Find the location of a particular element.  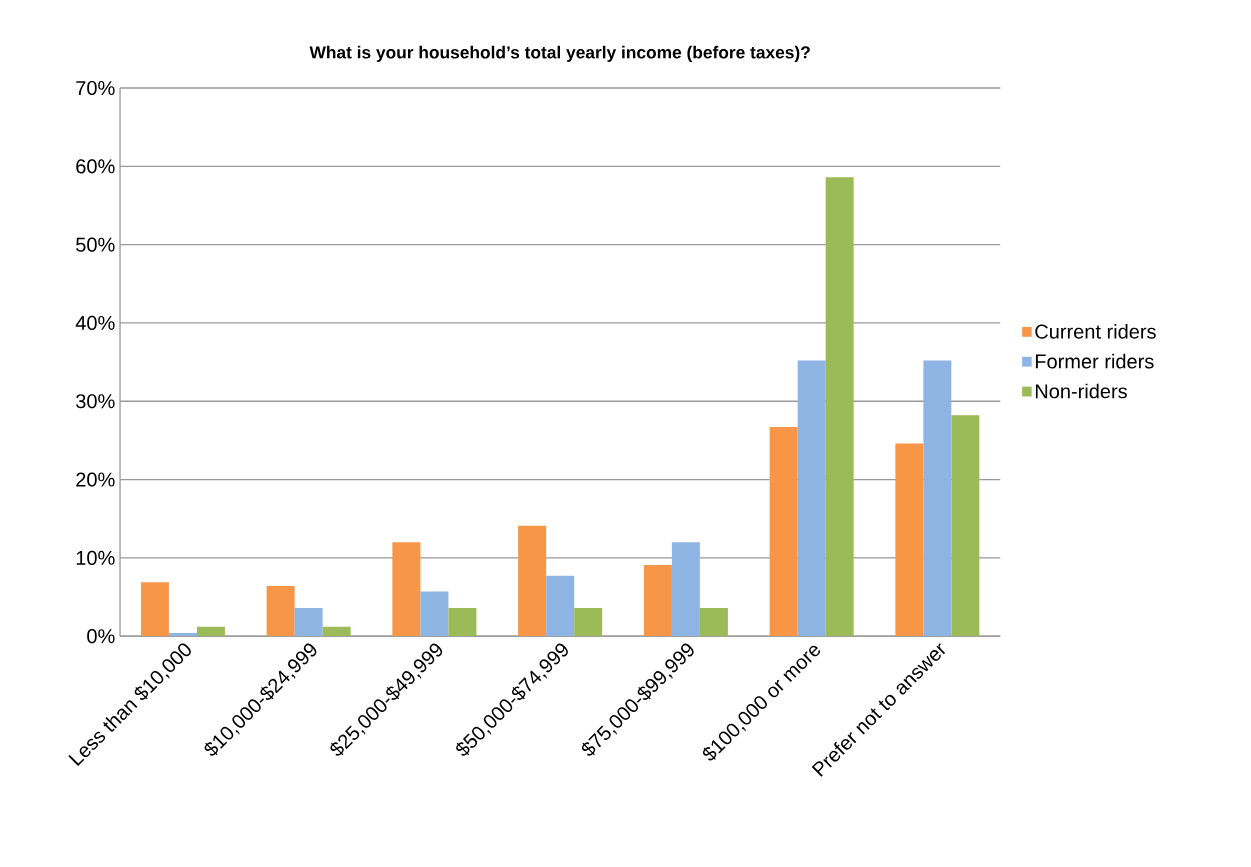

y-tick-label: 60% is located at coordinates (95, 166).